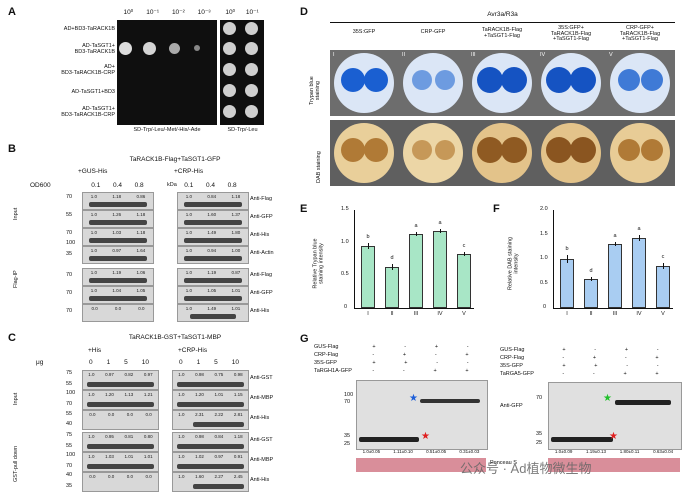 The height and width of the screenshot is (500, 688). Describe the element at coordinates (118, 277) in the screenshot. I see `blot-b-left-5: 1.0 1.19 1.06` at that location.